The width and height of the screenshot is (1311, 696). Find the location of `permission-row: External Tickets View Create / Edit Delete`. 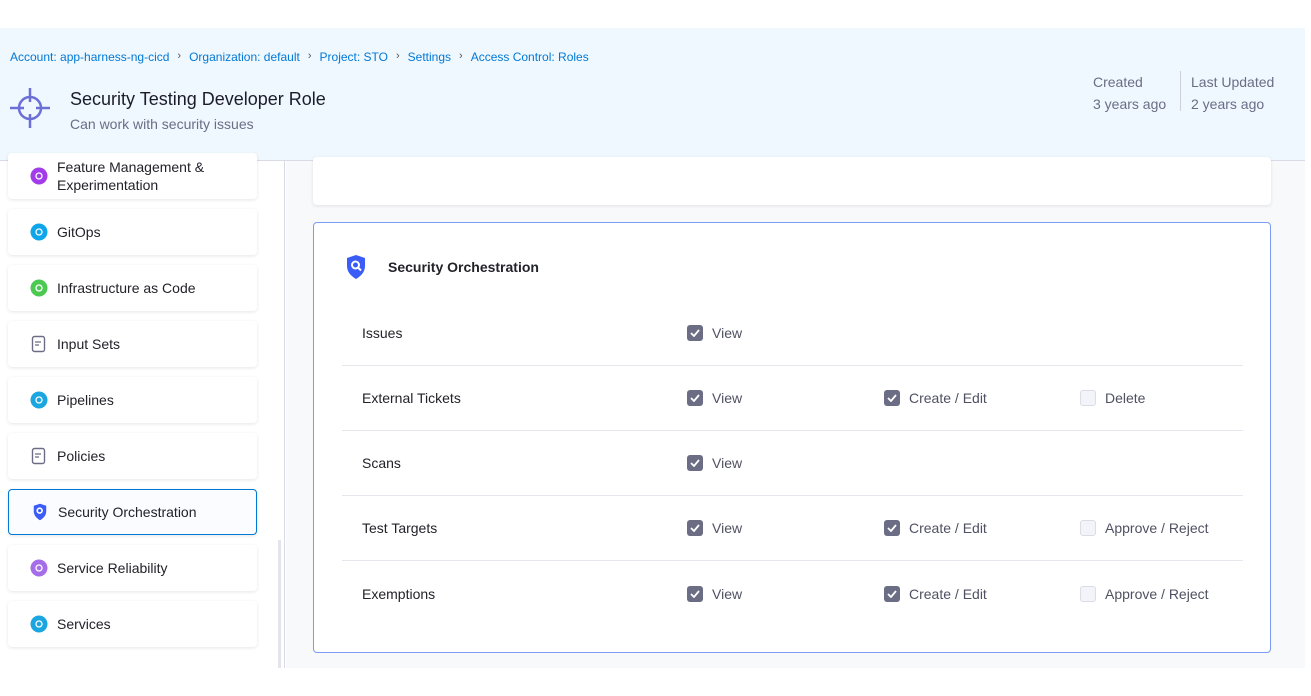

permission-row: External Tickets View Create / Edit Delete is located at coordinates (792, 398).